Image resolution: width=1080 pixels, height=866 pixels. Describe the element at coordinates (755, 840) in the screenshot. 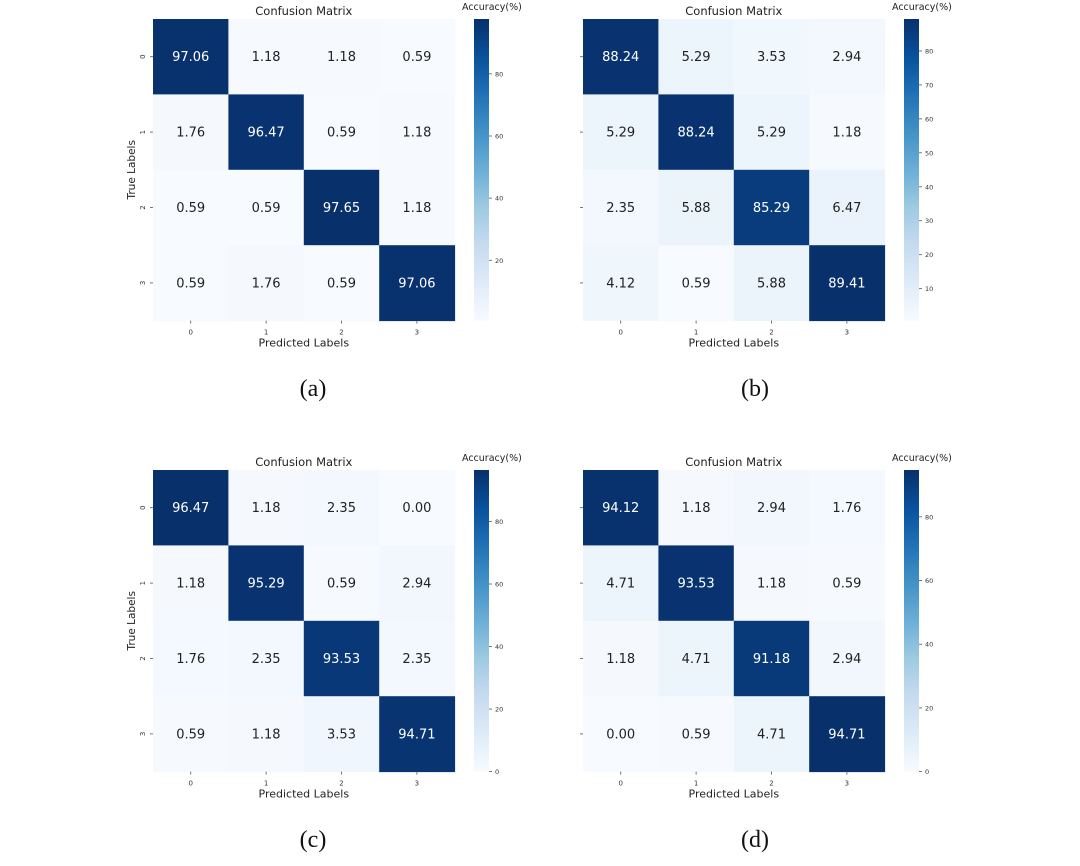

I see `panel-label: (d)` at that location.